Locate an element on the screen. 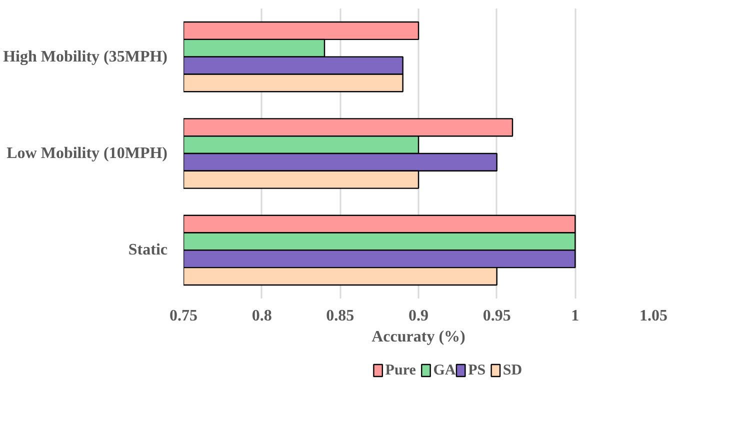  x-tick-label: 0.75 is located at coordinates (184, 316).